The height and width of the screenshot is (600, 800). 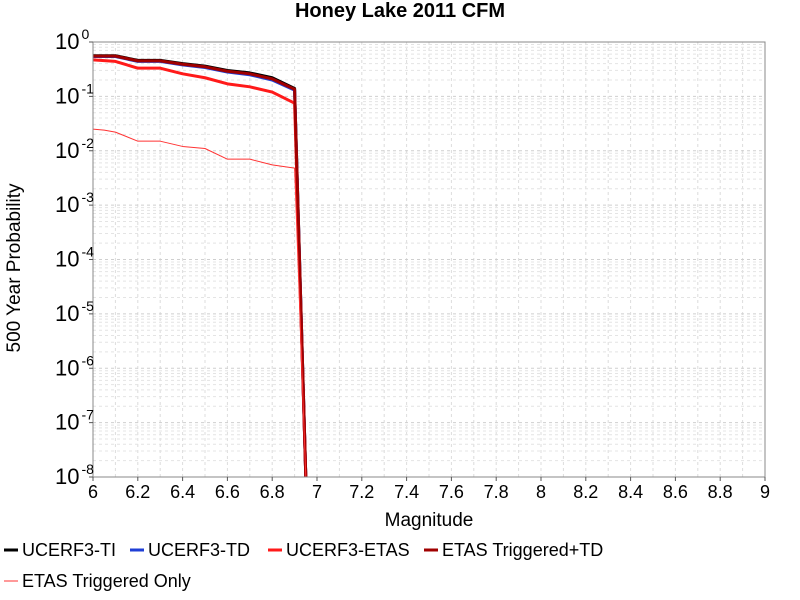 What do you see at coordinates (451, 492) in the screenshot?
I see `x-tick-label: 7.6` at bounding box center [451, 492].